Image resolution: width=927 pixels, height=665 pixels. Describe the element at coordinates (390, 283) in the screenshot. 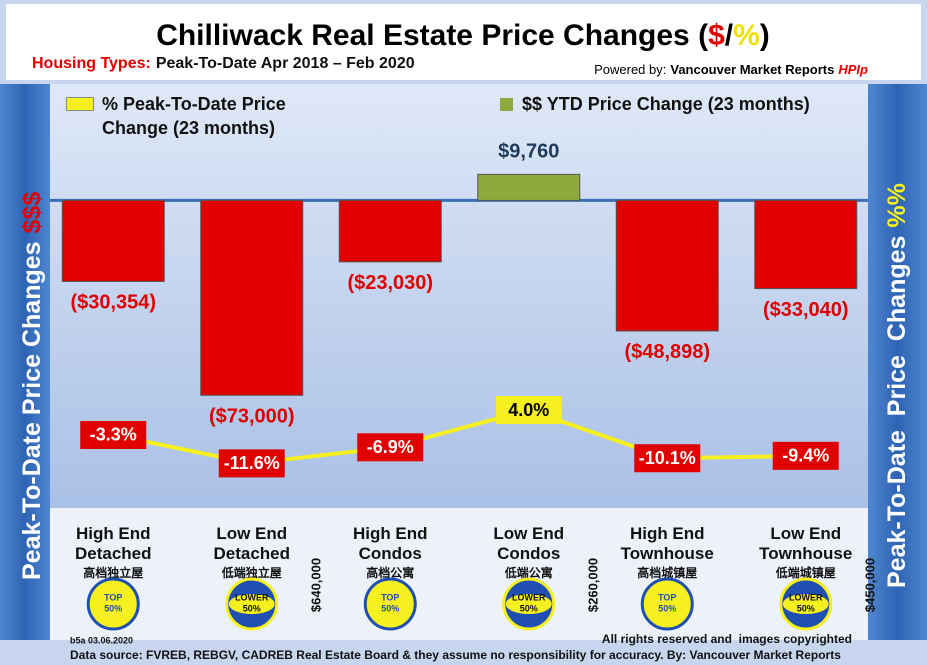

I see `bar-value-label: ($23,030)` at that location.